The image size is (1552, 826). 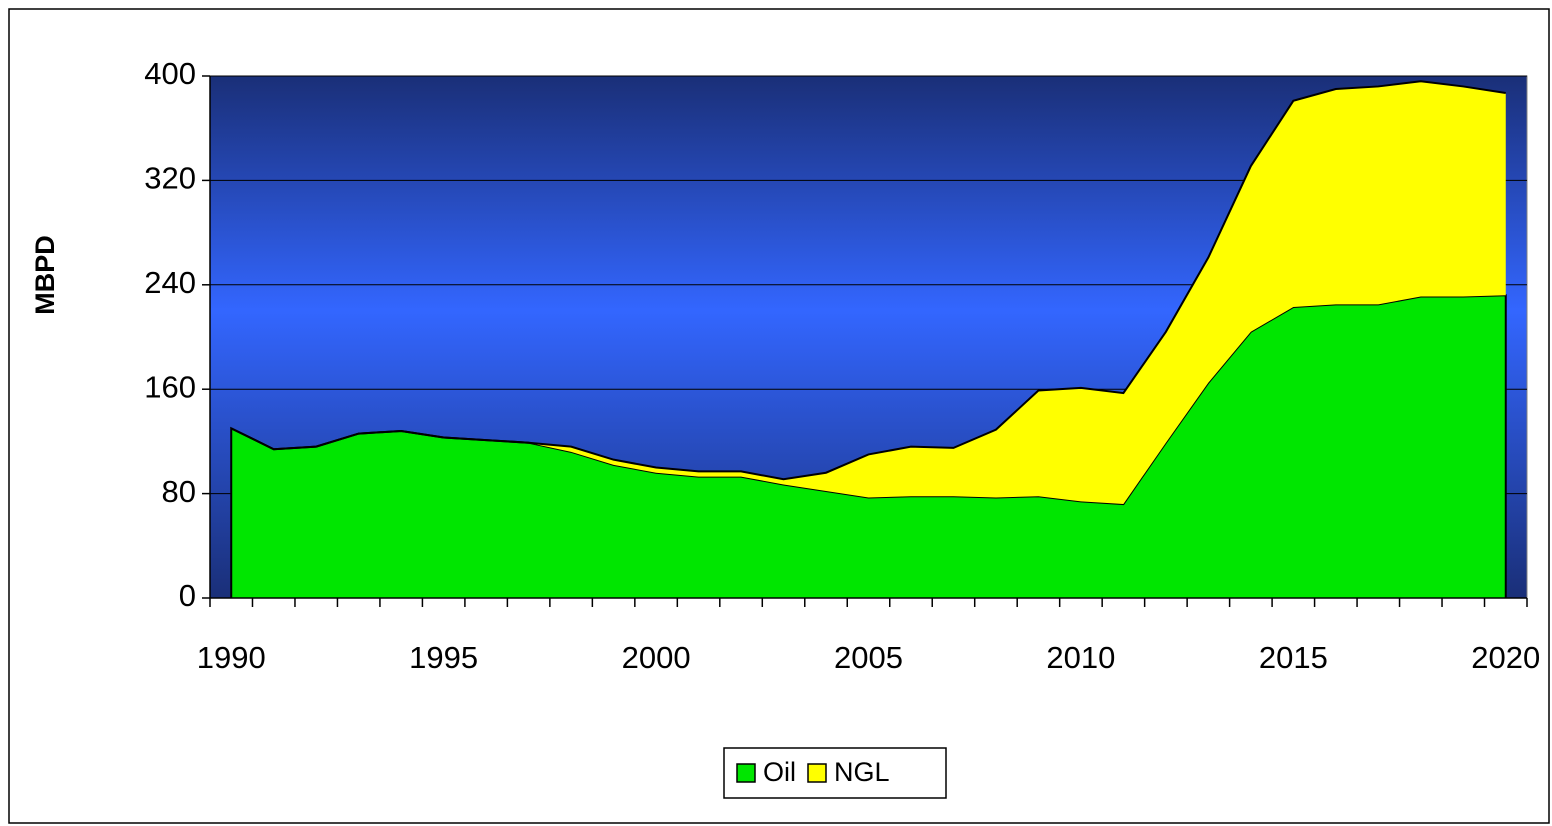 What do you see at coordinates (656, 657) in the screenshot?
I see `x-tick-label: 2000` at bounding box center [656, 657].